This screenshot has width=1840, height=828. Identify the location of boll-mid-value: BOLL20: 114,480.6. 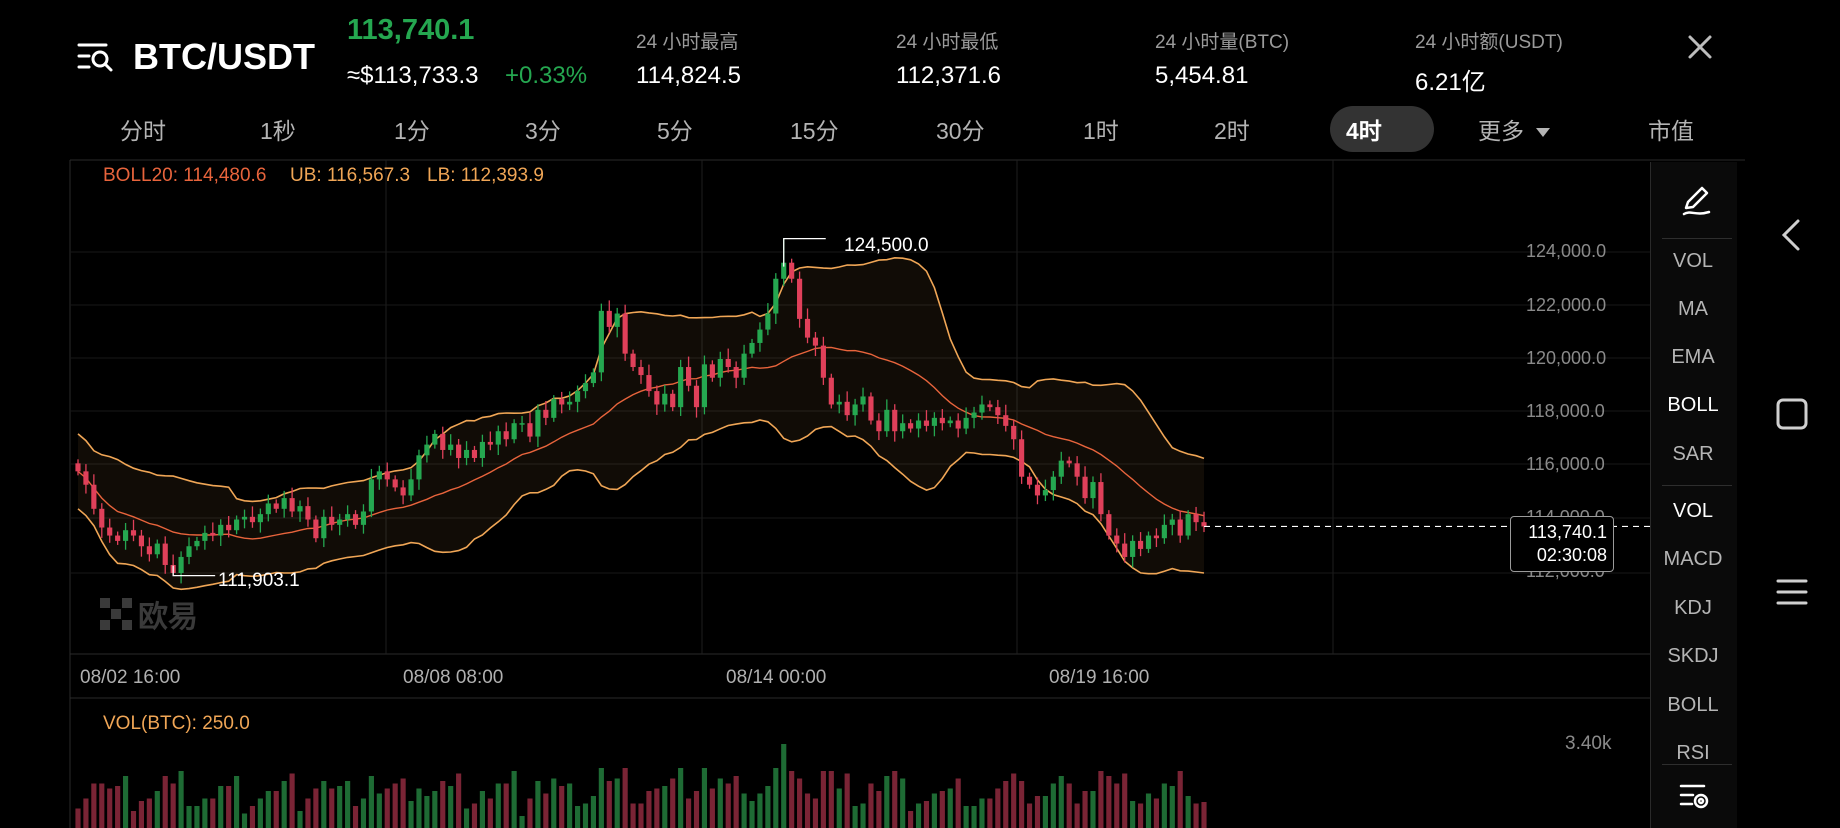
(185, 175).